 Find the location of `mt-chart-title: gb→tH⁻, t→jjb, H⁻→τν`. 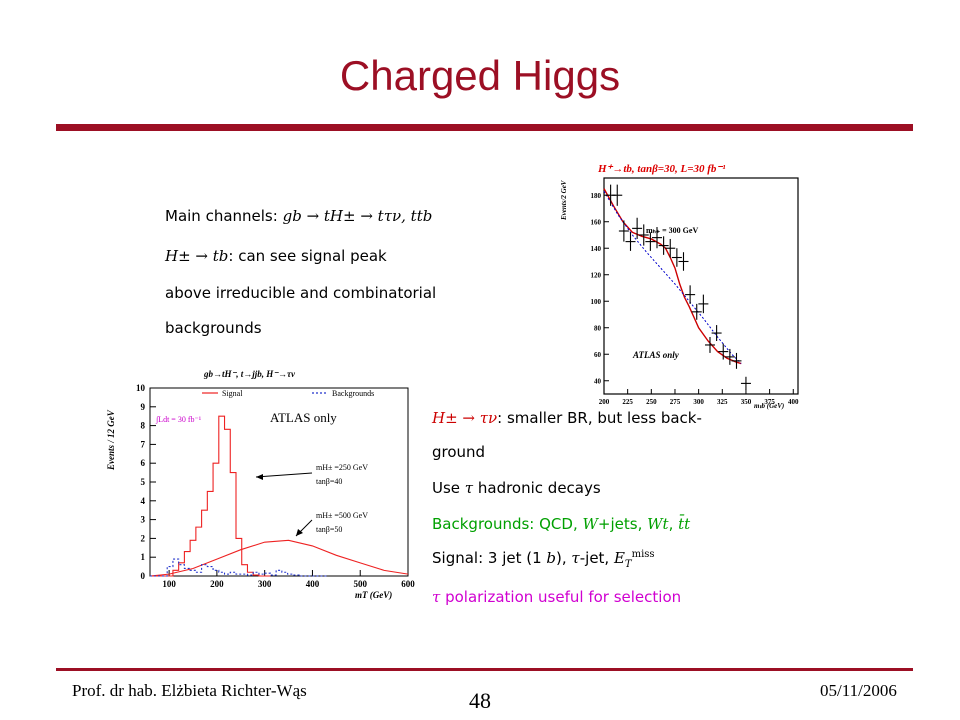

mt-chart-title: gb→tH⁻, t→jjb, H⁻→τν is located at coordinates (249, 374).